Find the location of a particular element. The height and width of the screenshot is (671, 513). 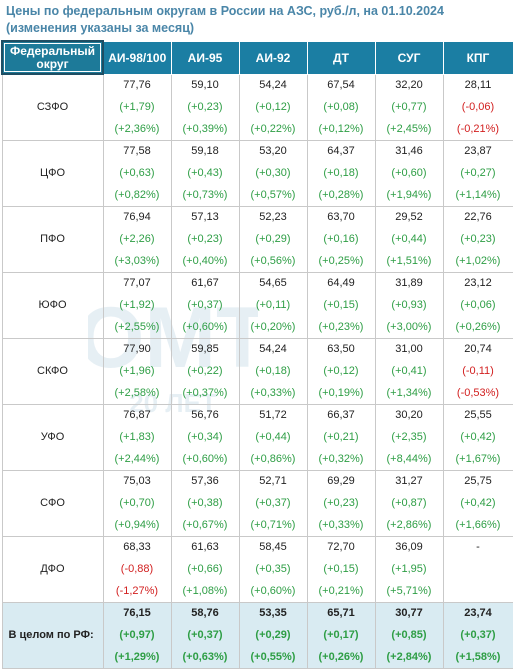

change-pct-cell: (+0,57%) is located at coordinates (273, 195).